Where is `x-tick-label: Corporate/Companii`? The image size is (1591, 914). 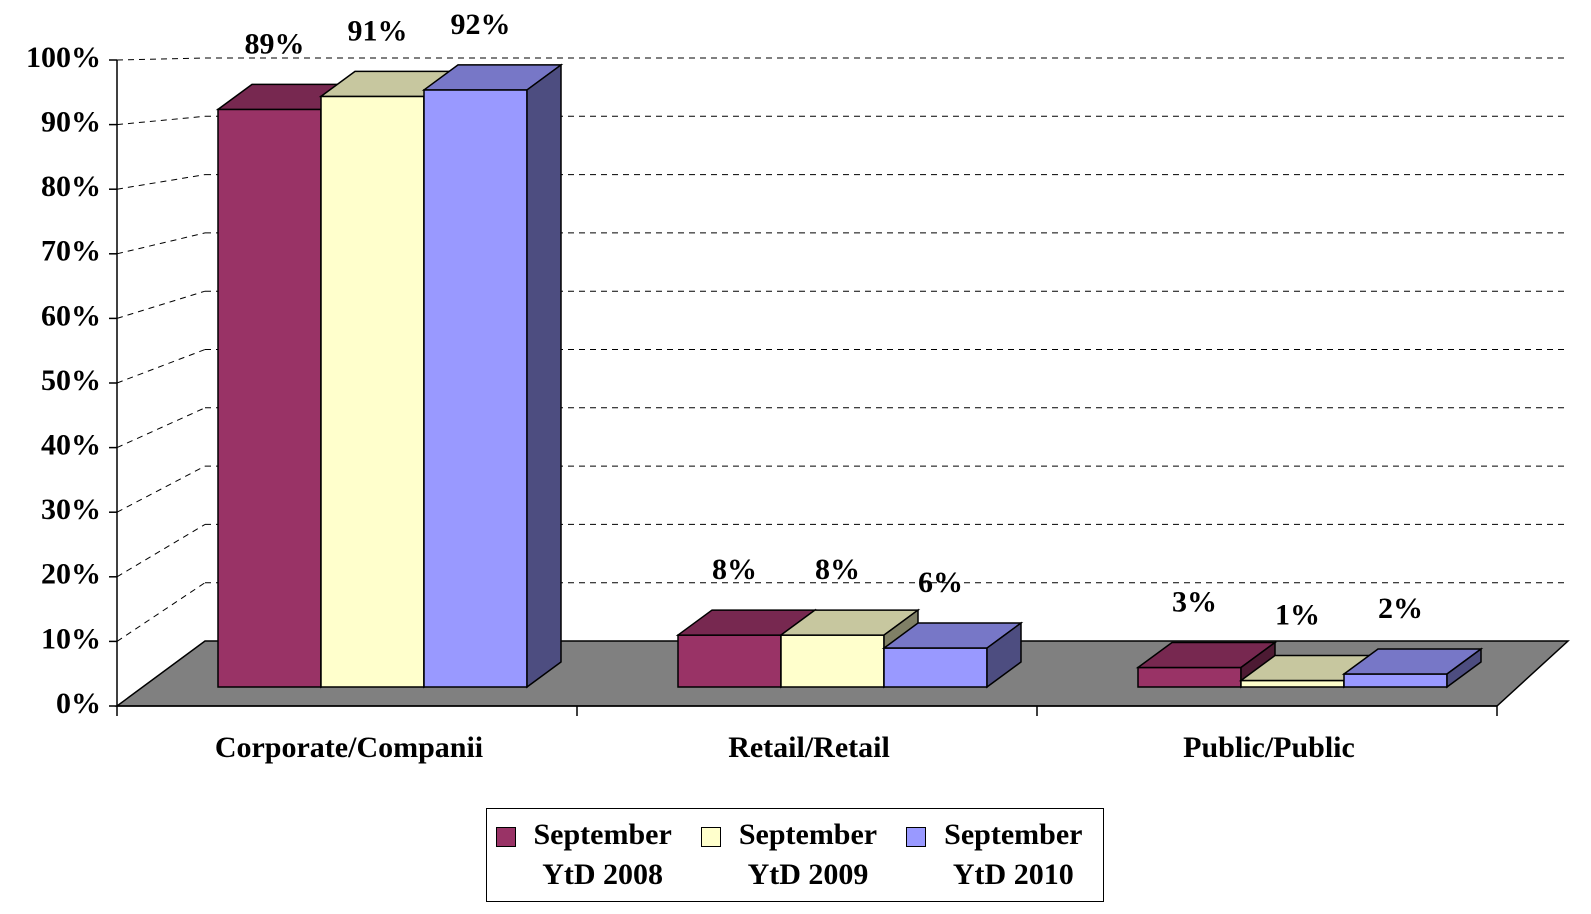 x-tick-label: Corporate/Companii is located at coordinates (349, 747).